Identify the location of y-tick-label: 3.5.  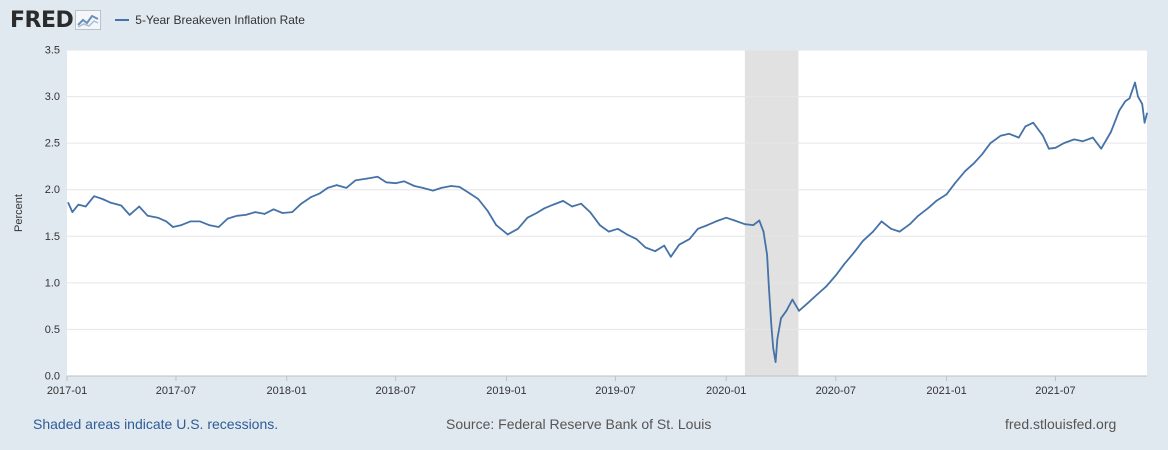
(52, 51).